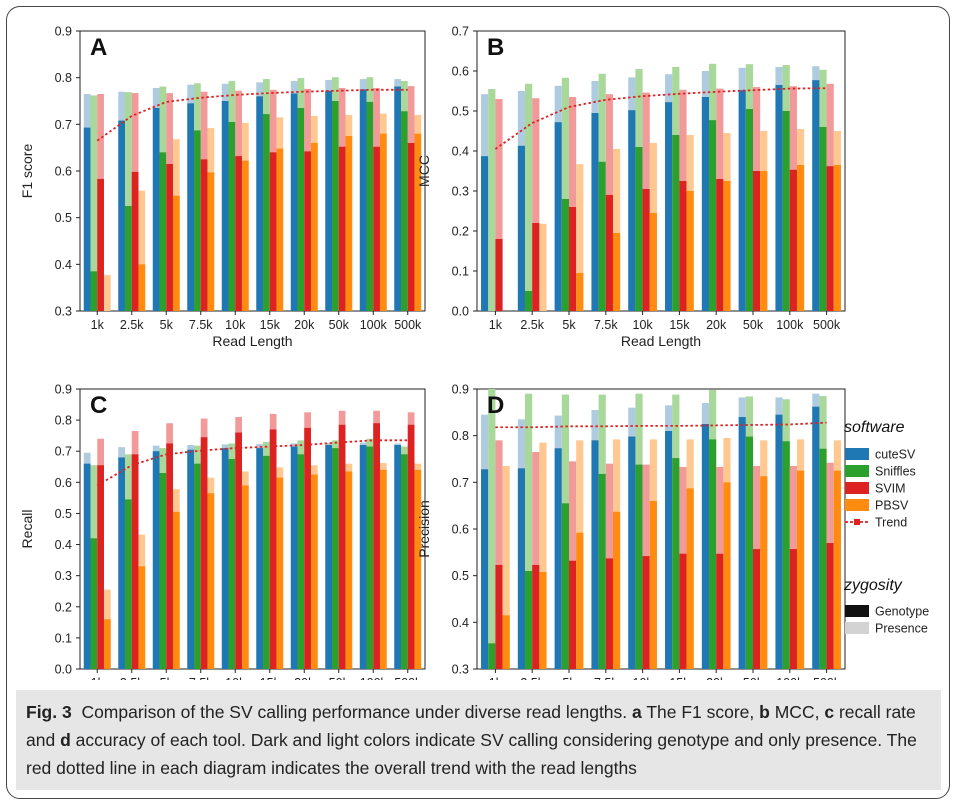 This screenshot has width=956, height=805. What do you see at coordinates (661, 171) in the screenshot?
I see `plot-frame` at bounding box center [661, 171].